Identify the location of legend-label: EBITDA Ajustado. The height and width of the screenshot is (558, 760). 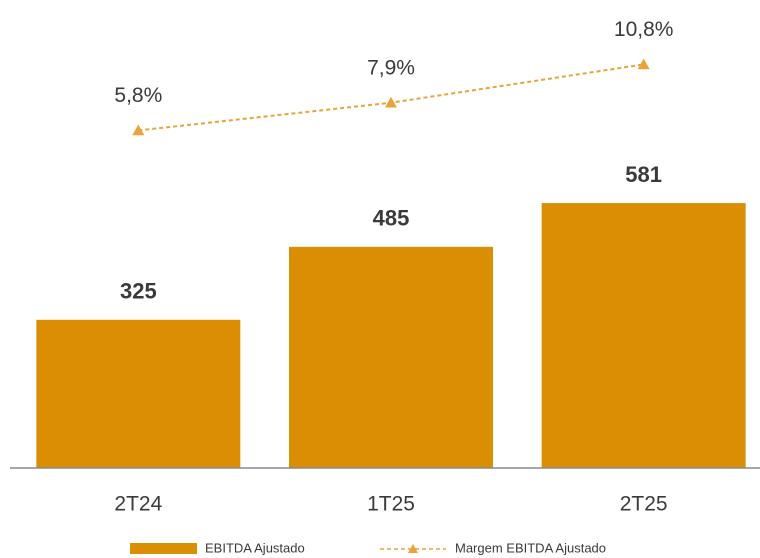
(255, 547).